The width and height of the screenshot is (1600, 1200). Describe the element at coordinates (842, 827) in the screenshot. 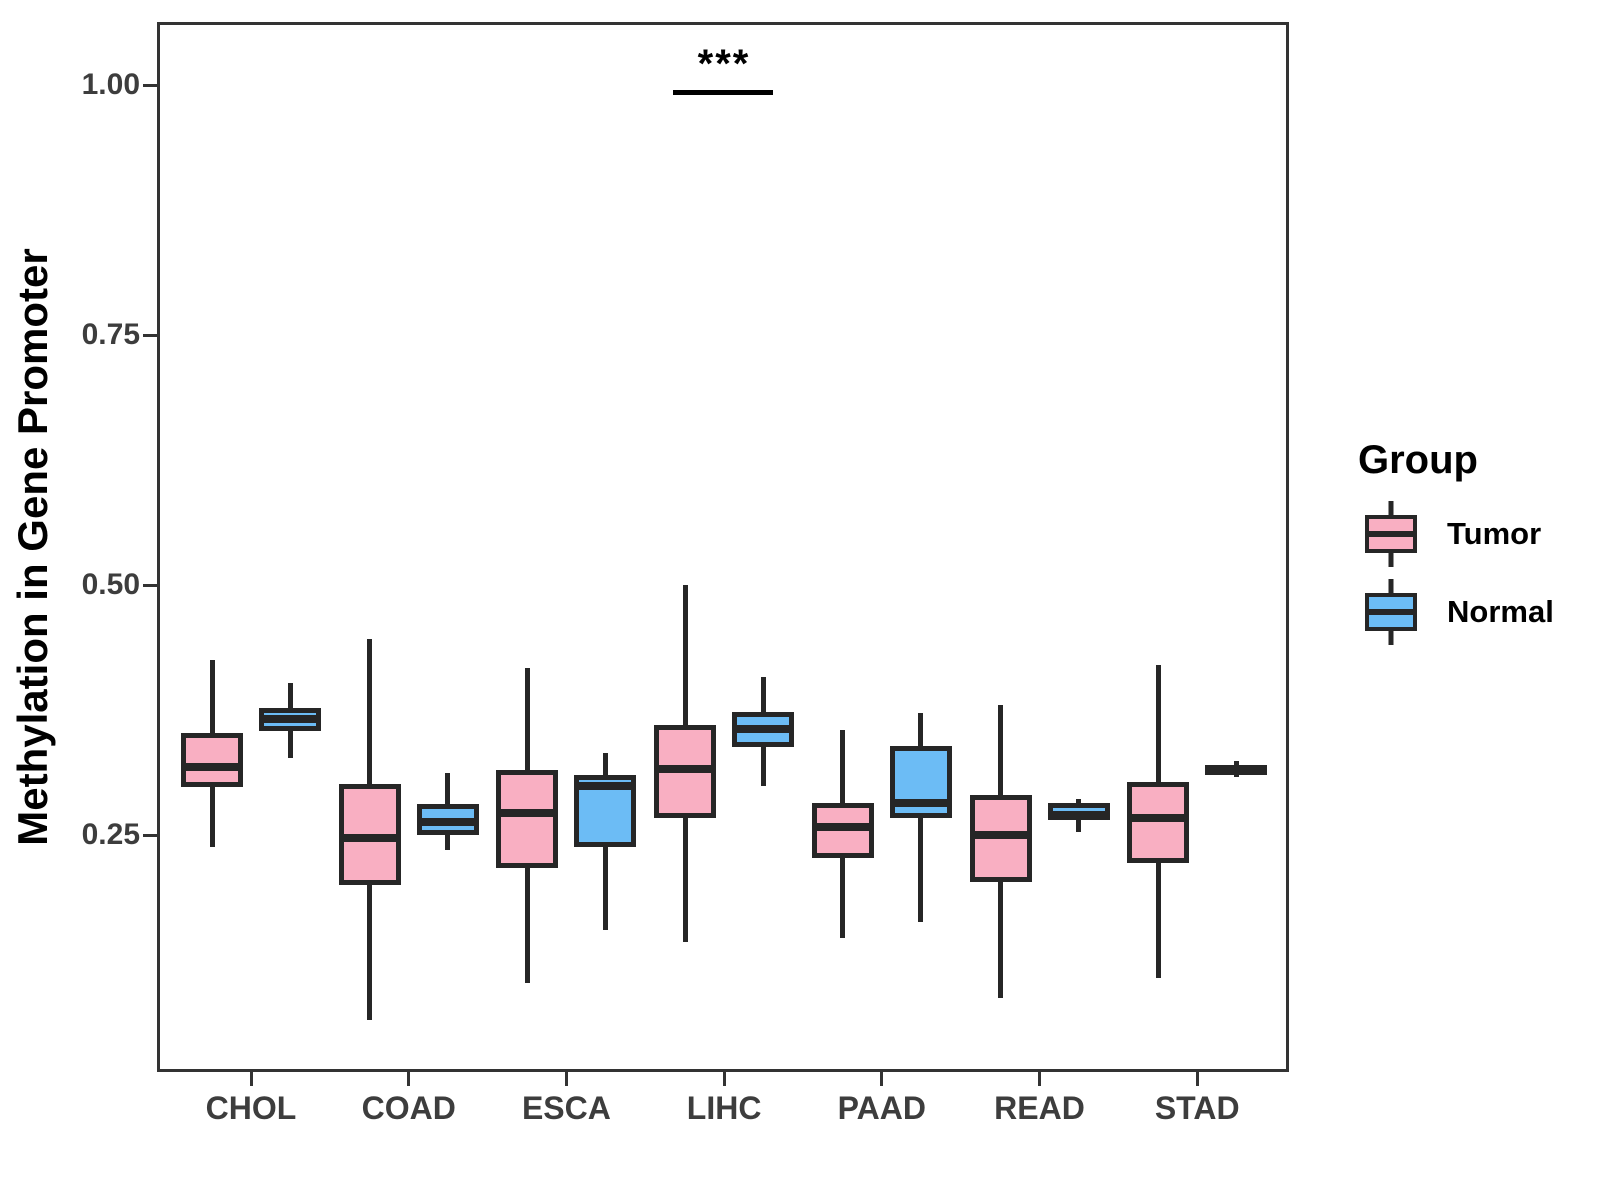

I see `median-paad-tumor` at that location.